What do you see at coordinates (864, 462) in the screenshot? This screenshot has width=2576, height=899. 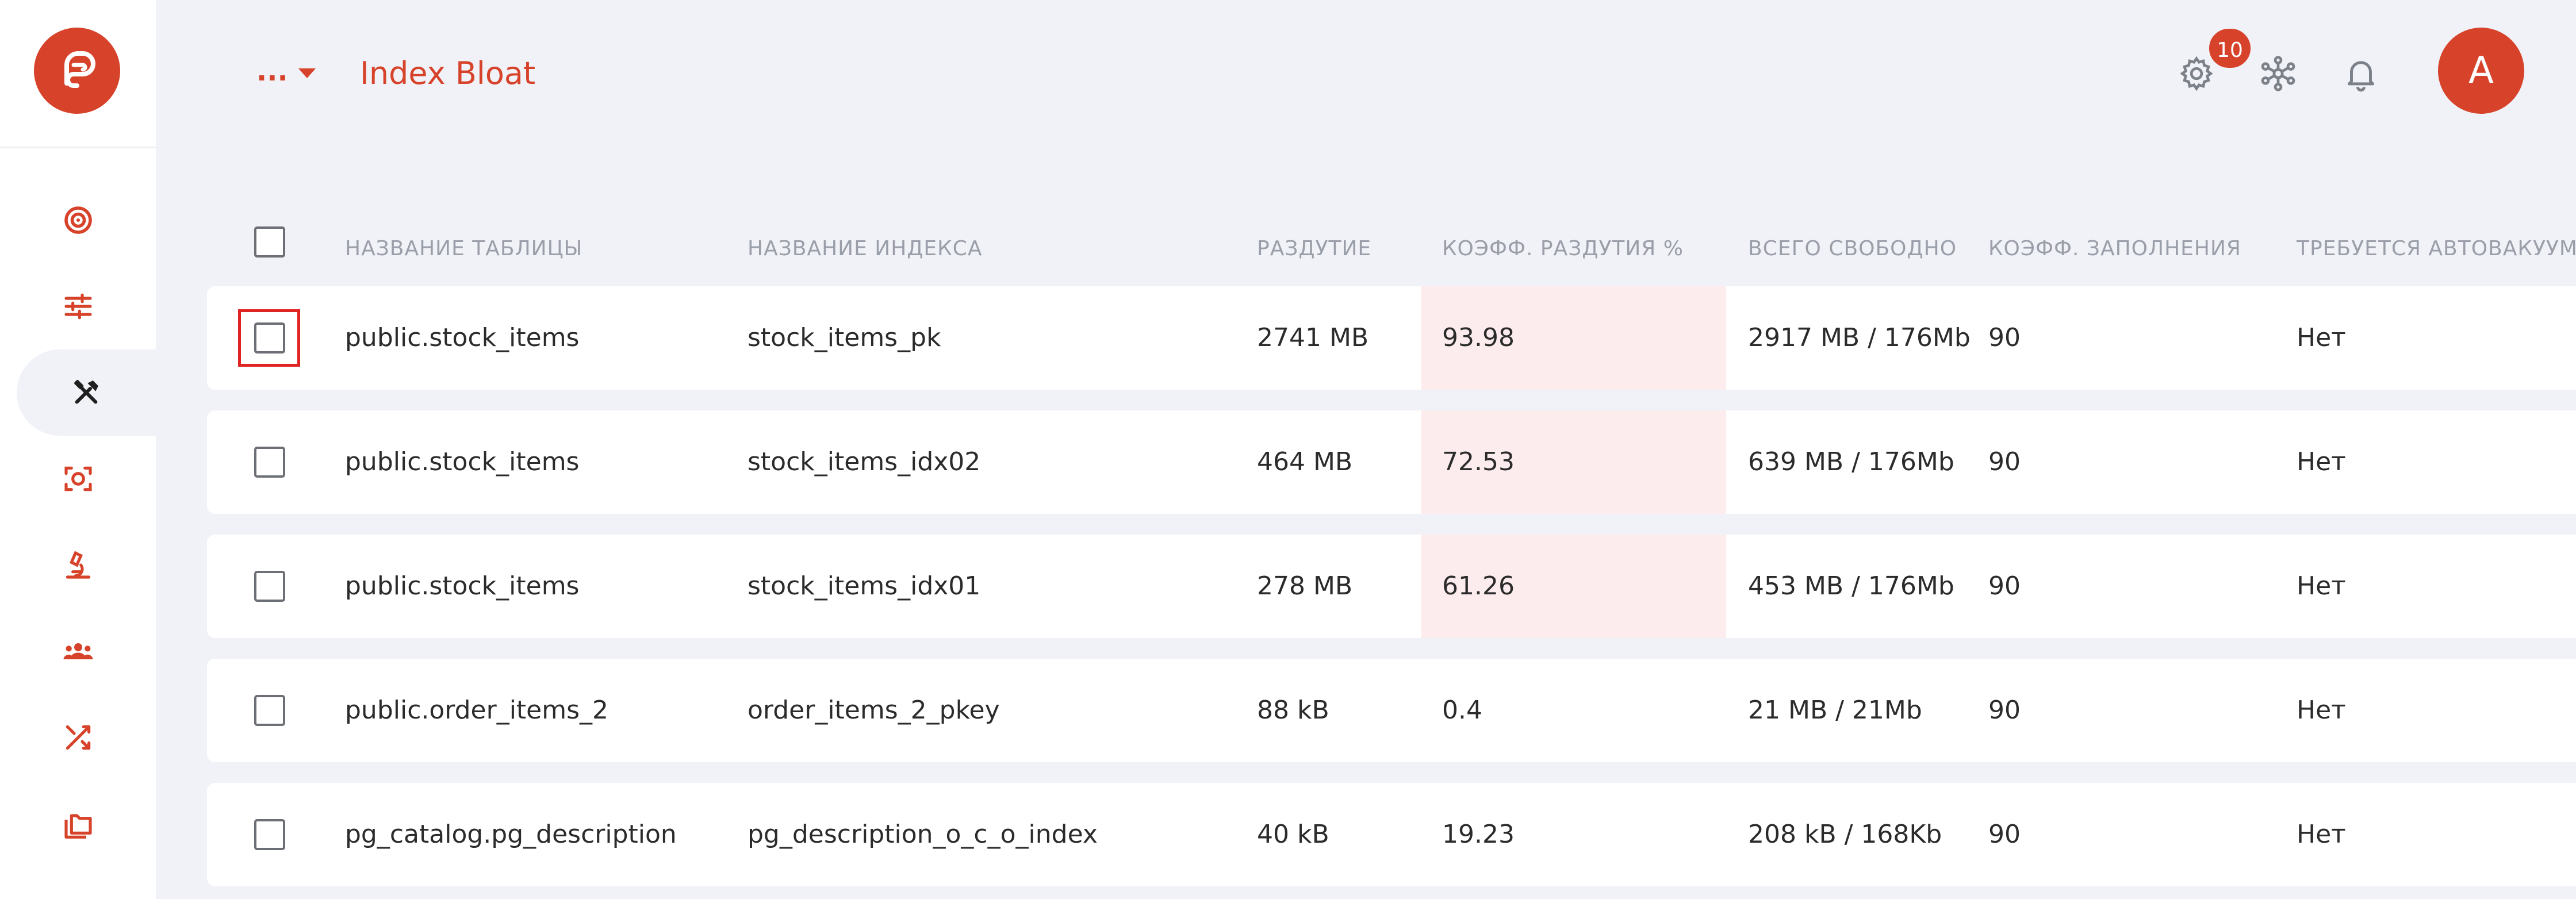 I see `cell-index-name: stock_items_idx02` at bounding box center [864, 462].